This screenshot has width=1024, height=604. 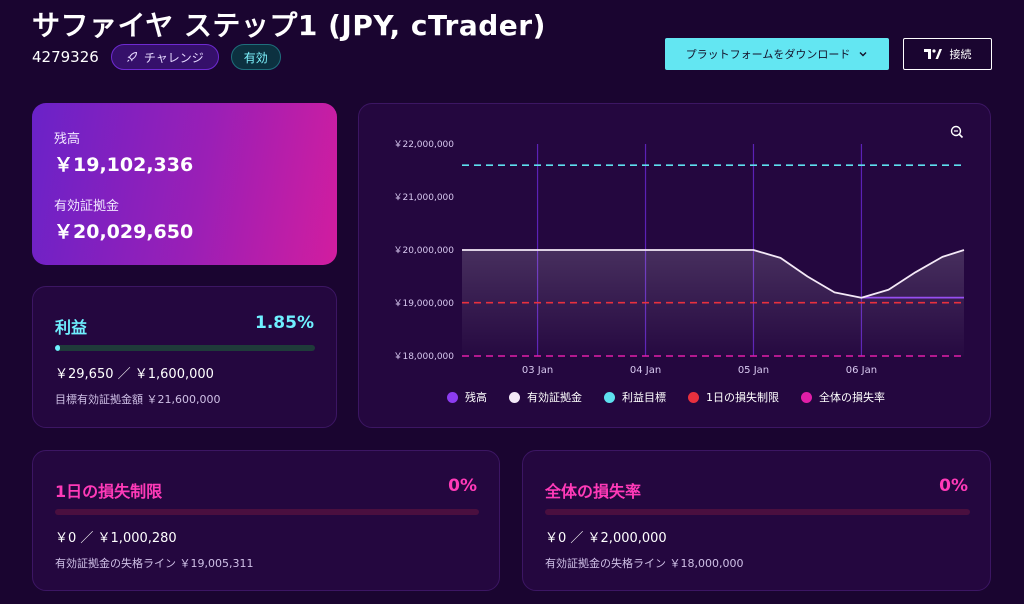 I want to click on legend-item: 残高, so click(x=467, y=397).